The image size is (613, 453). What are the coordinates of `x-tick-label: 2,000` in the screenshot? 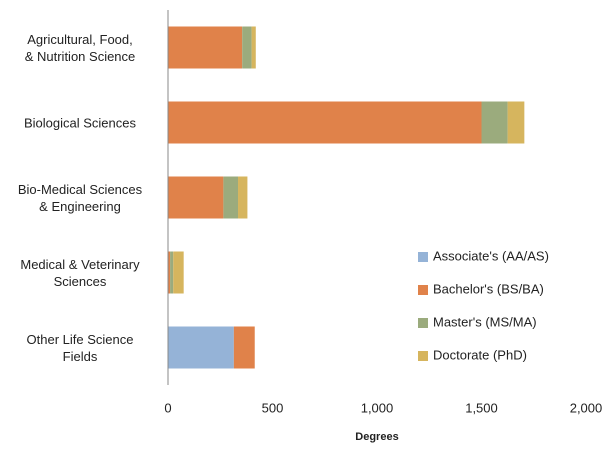 It's located at (586, 407).